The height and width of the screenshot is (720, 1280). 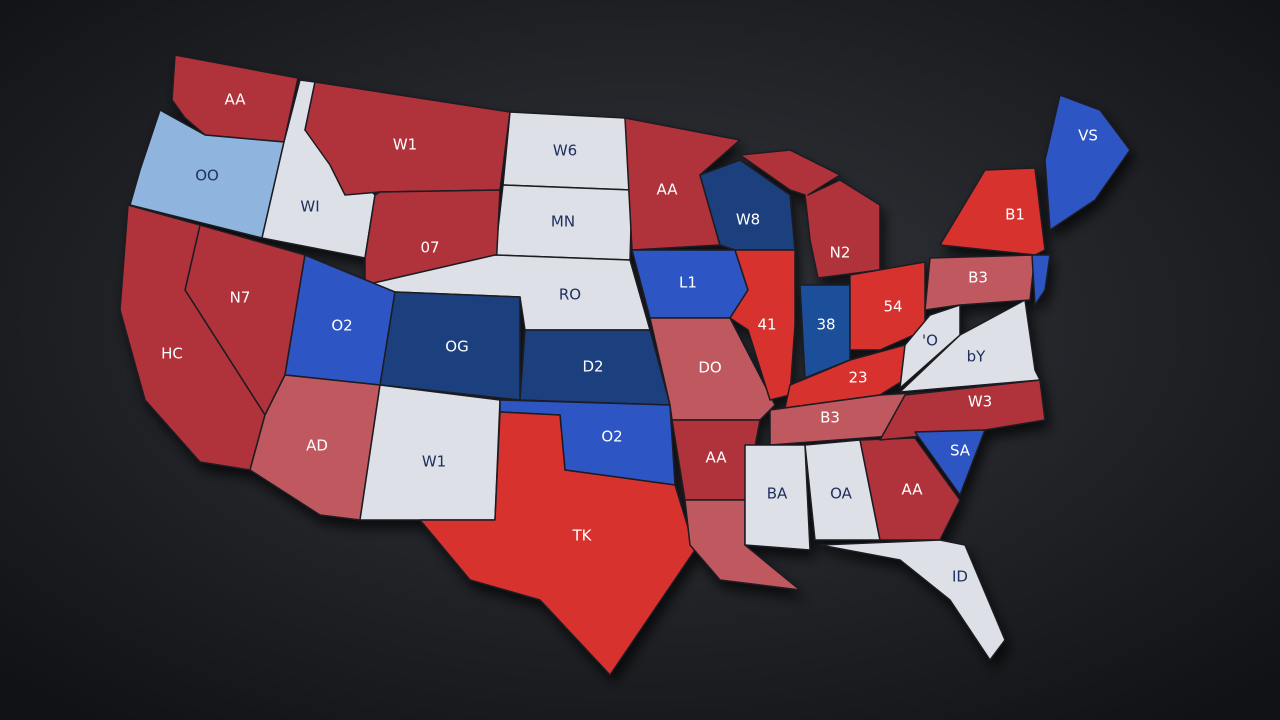 What do you see at coordinates (565, 151) in the screenshot?
I see `state-label: W6` at bounding box center [565, 151].